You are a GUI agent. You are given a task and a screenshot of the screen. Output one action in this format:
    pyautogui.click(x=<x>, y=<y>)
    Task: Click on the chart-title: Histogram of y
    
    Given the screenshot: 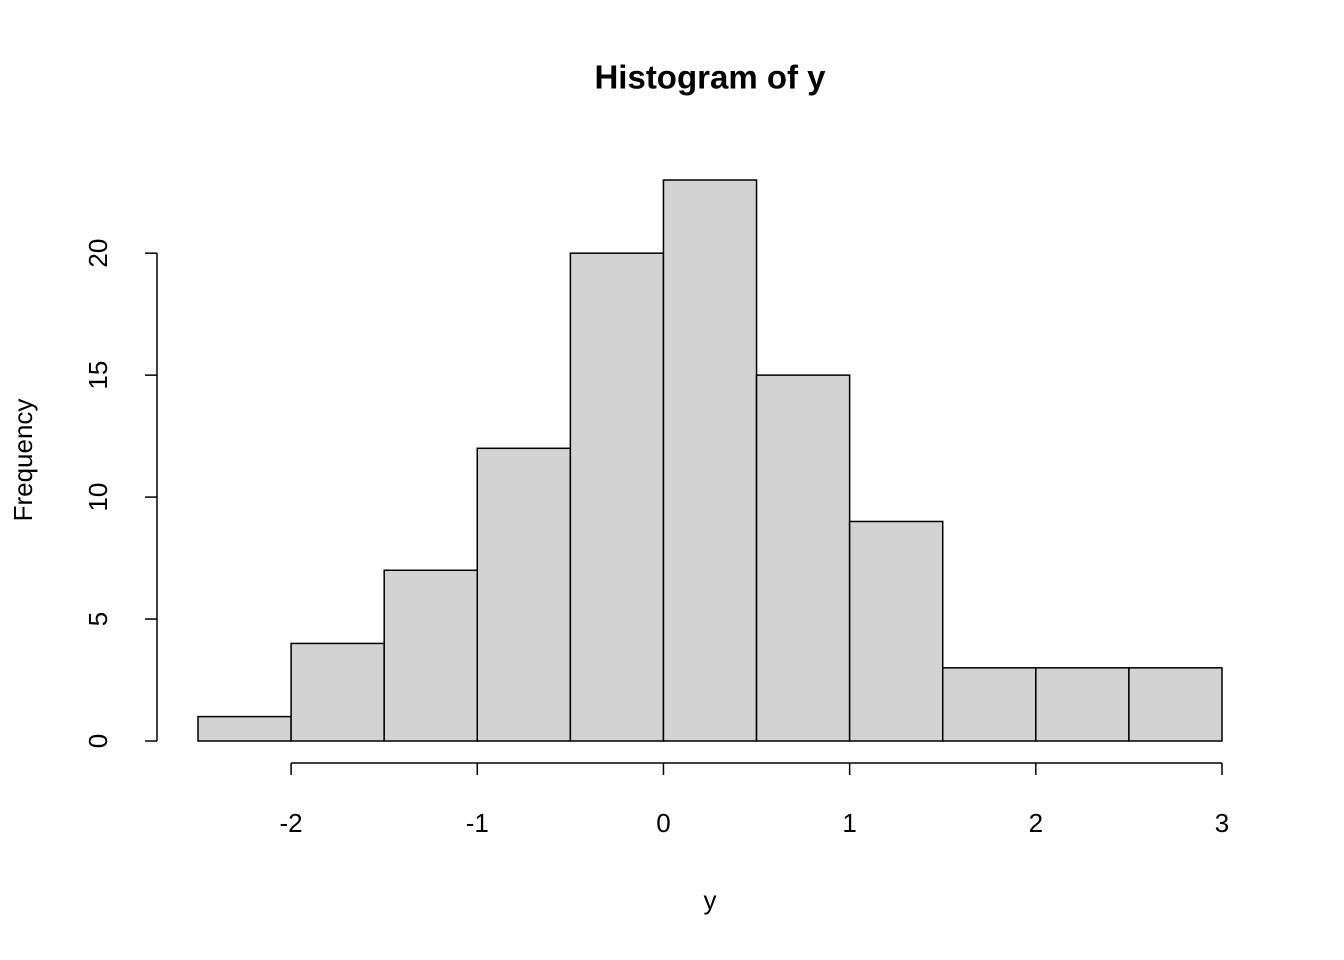 What is the action you would take?
    pyautogui.click(x=710, y=77)
    